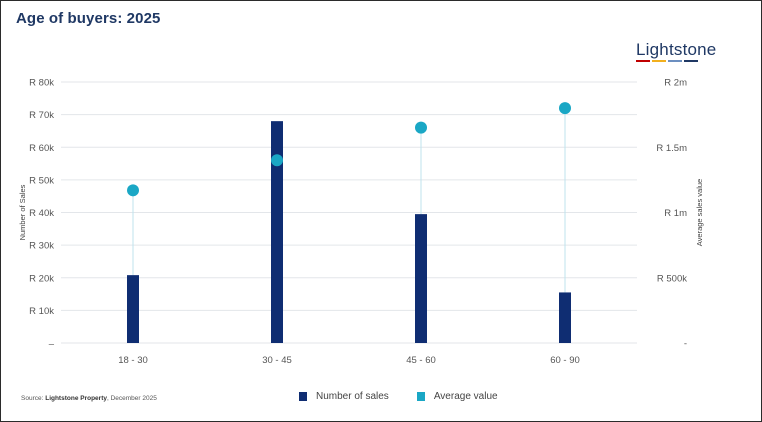 This screenshot has height=422, width=762. I want to click on legend-item-average-value: Average value, so click(457, 396).